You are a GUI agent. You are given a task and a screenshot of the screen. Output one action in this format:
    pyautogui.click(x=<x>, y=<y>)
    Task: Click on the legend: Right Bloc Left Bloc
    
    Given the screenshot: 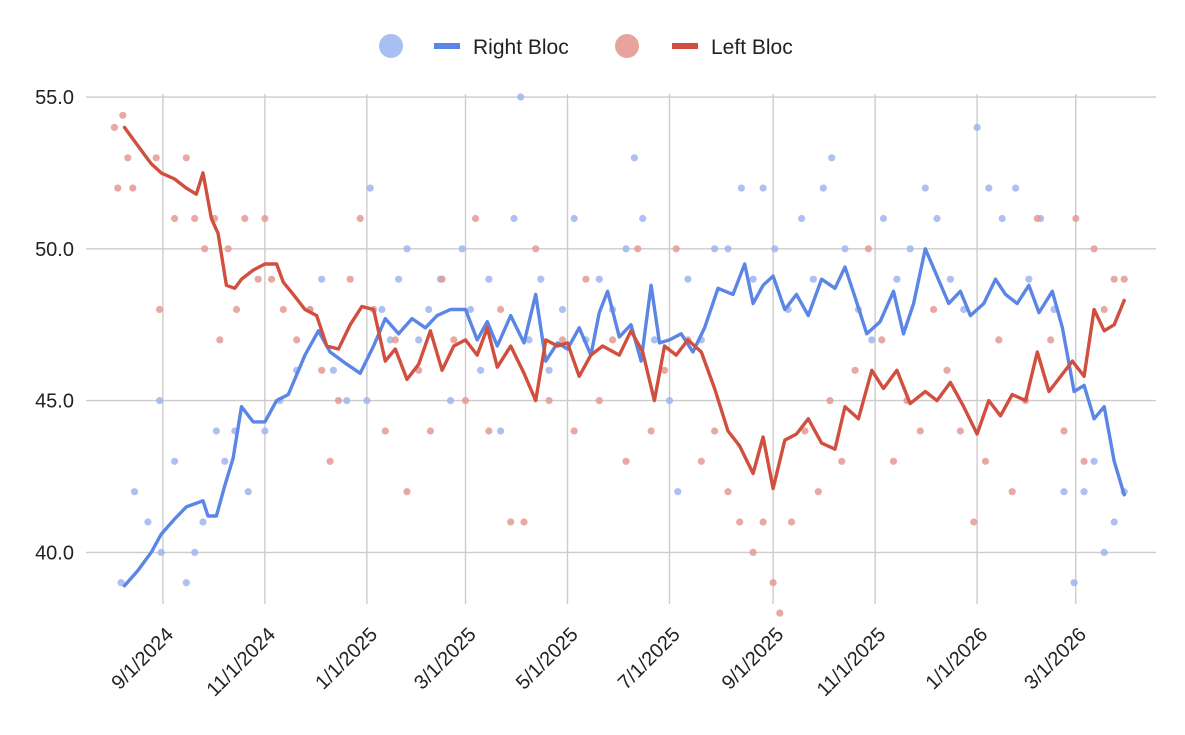 What is the action you would take?
    pyautogui.click(x=586, y=46)
    